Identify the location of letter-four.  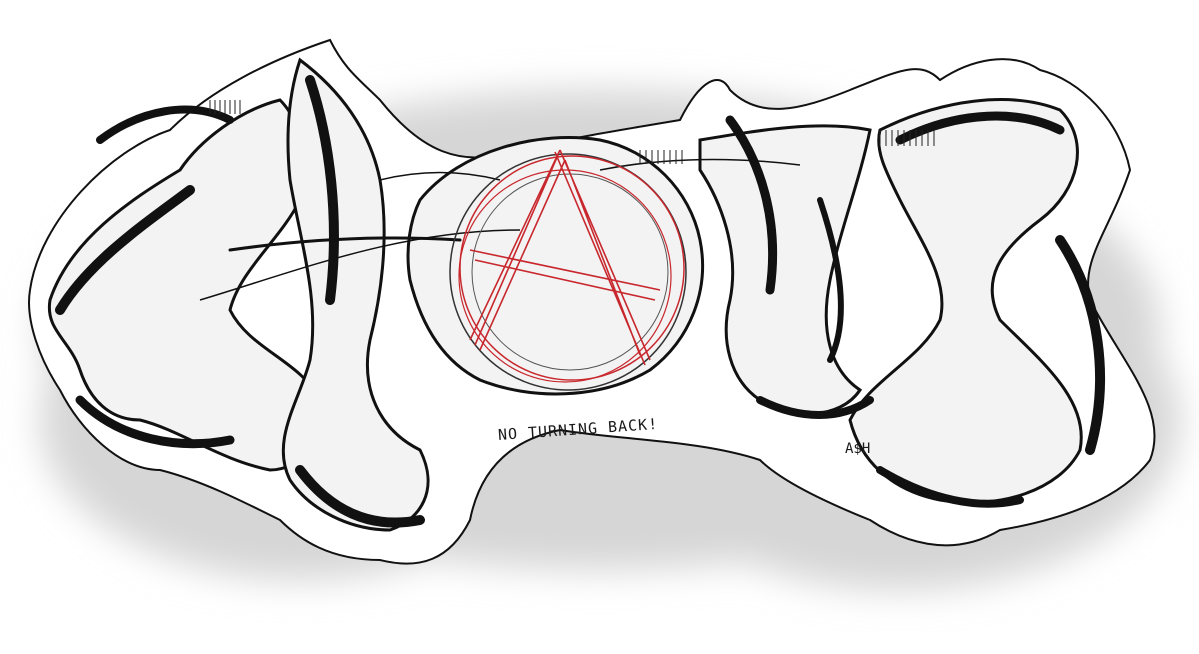
(785, 270).